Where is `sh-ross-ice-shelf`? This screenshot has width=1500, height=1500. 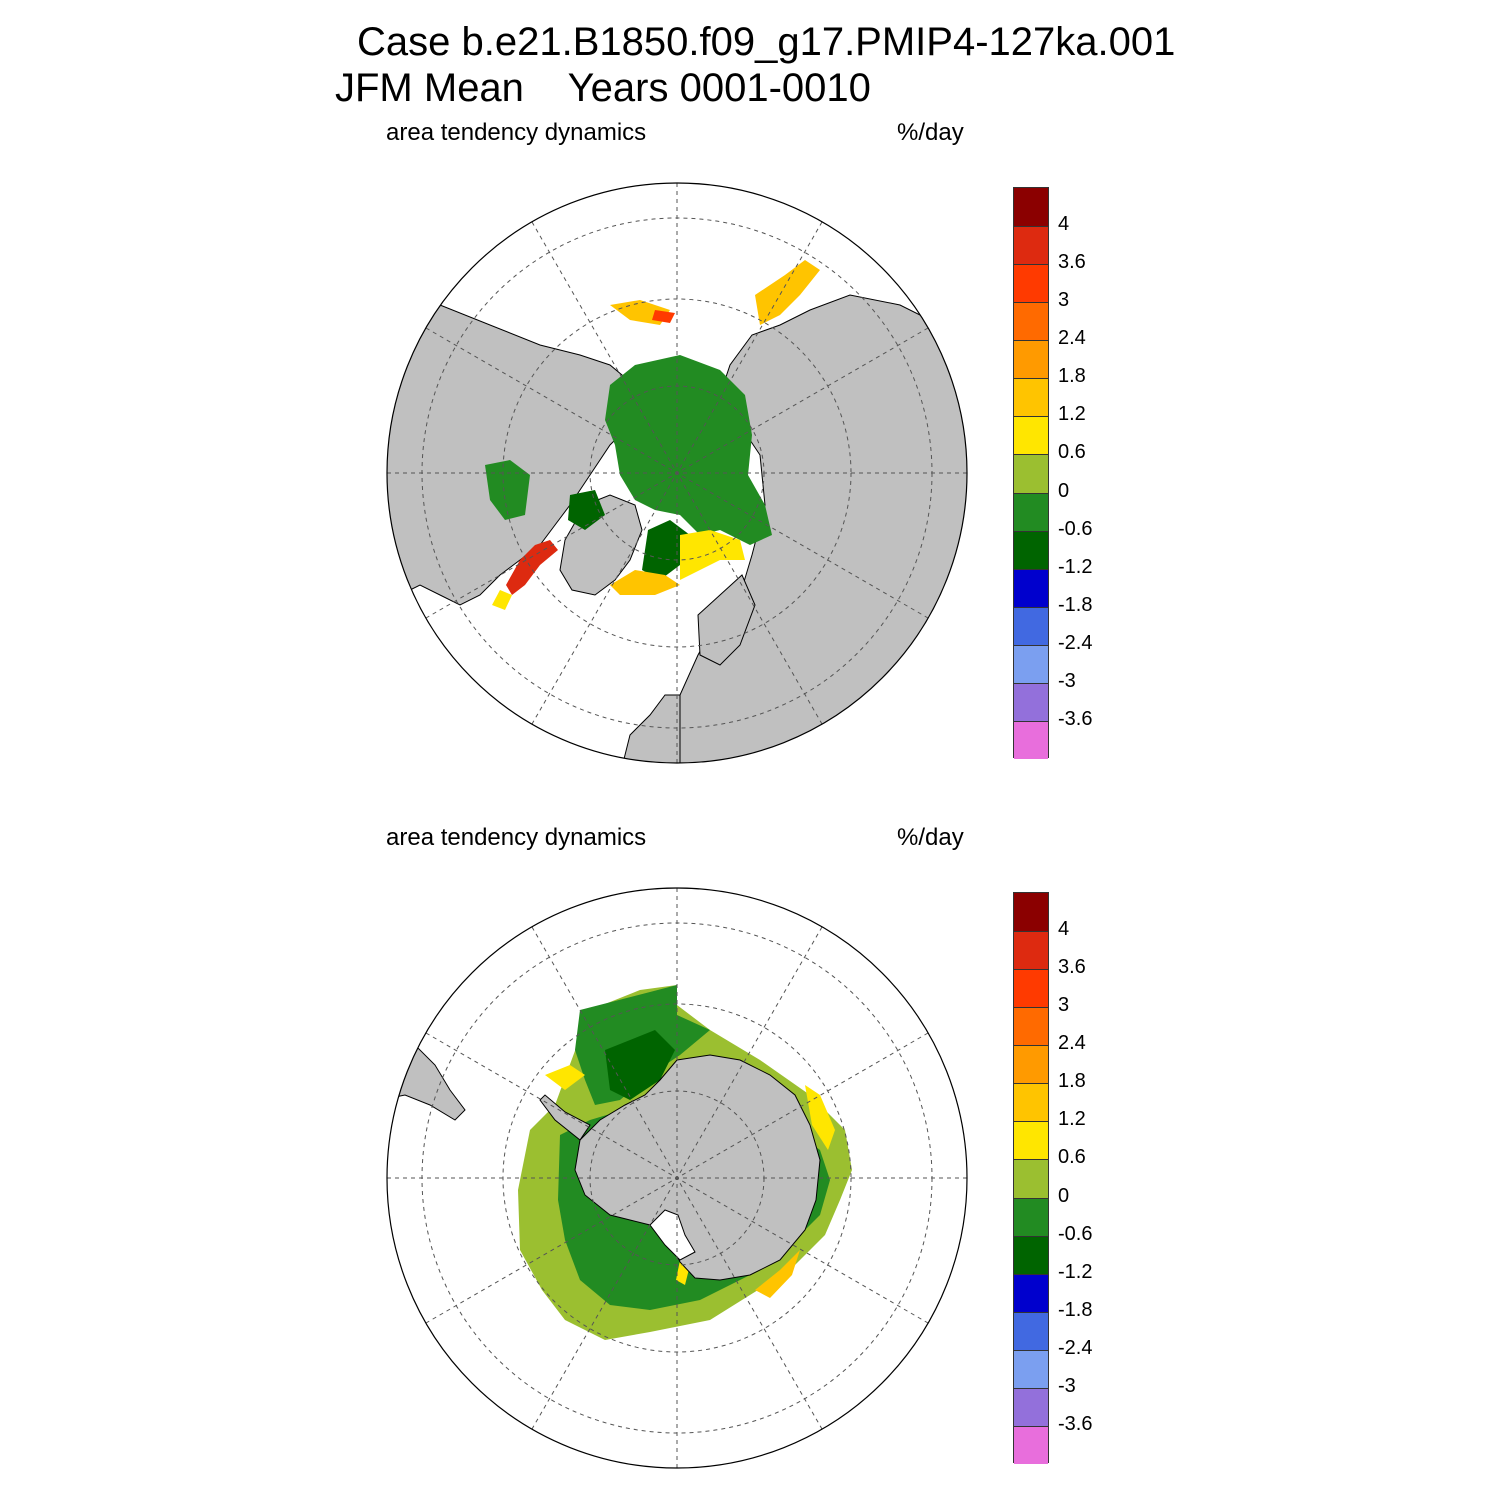 sh-ross-ice-shelf is located at coordinates (672, 1235).